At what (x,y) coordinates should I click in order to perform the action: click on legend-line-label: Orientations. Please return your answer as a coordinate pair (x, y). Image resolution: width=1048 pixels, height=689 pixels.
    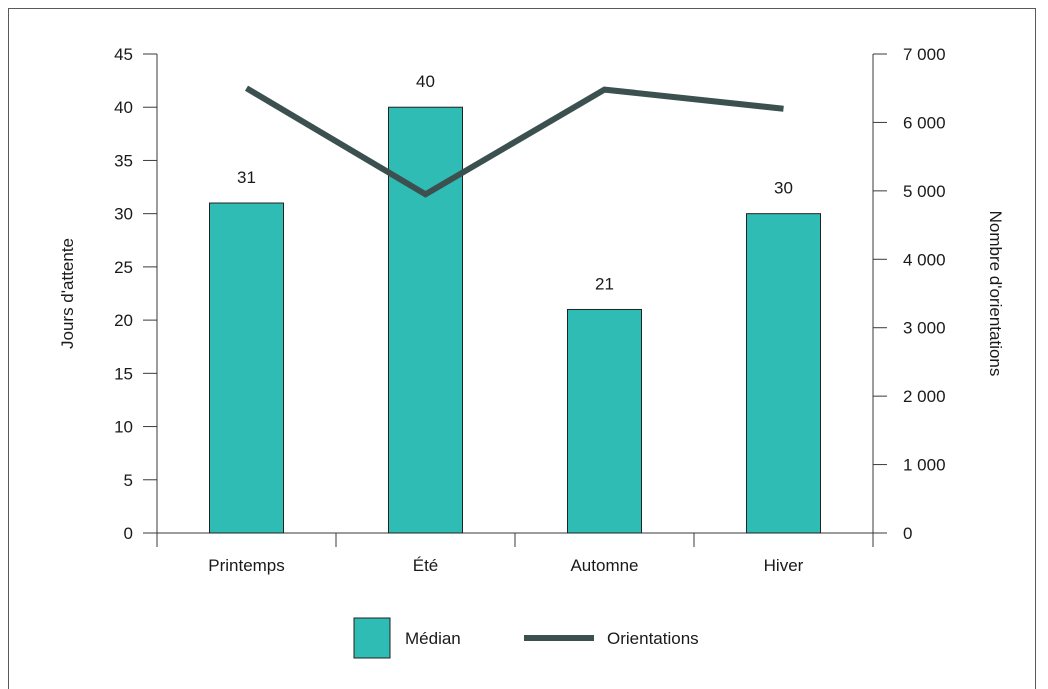
    Looking at the image, I should click on (653, 638).